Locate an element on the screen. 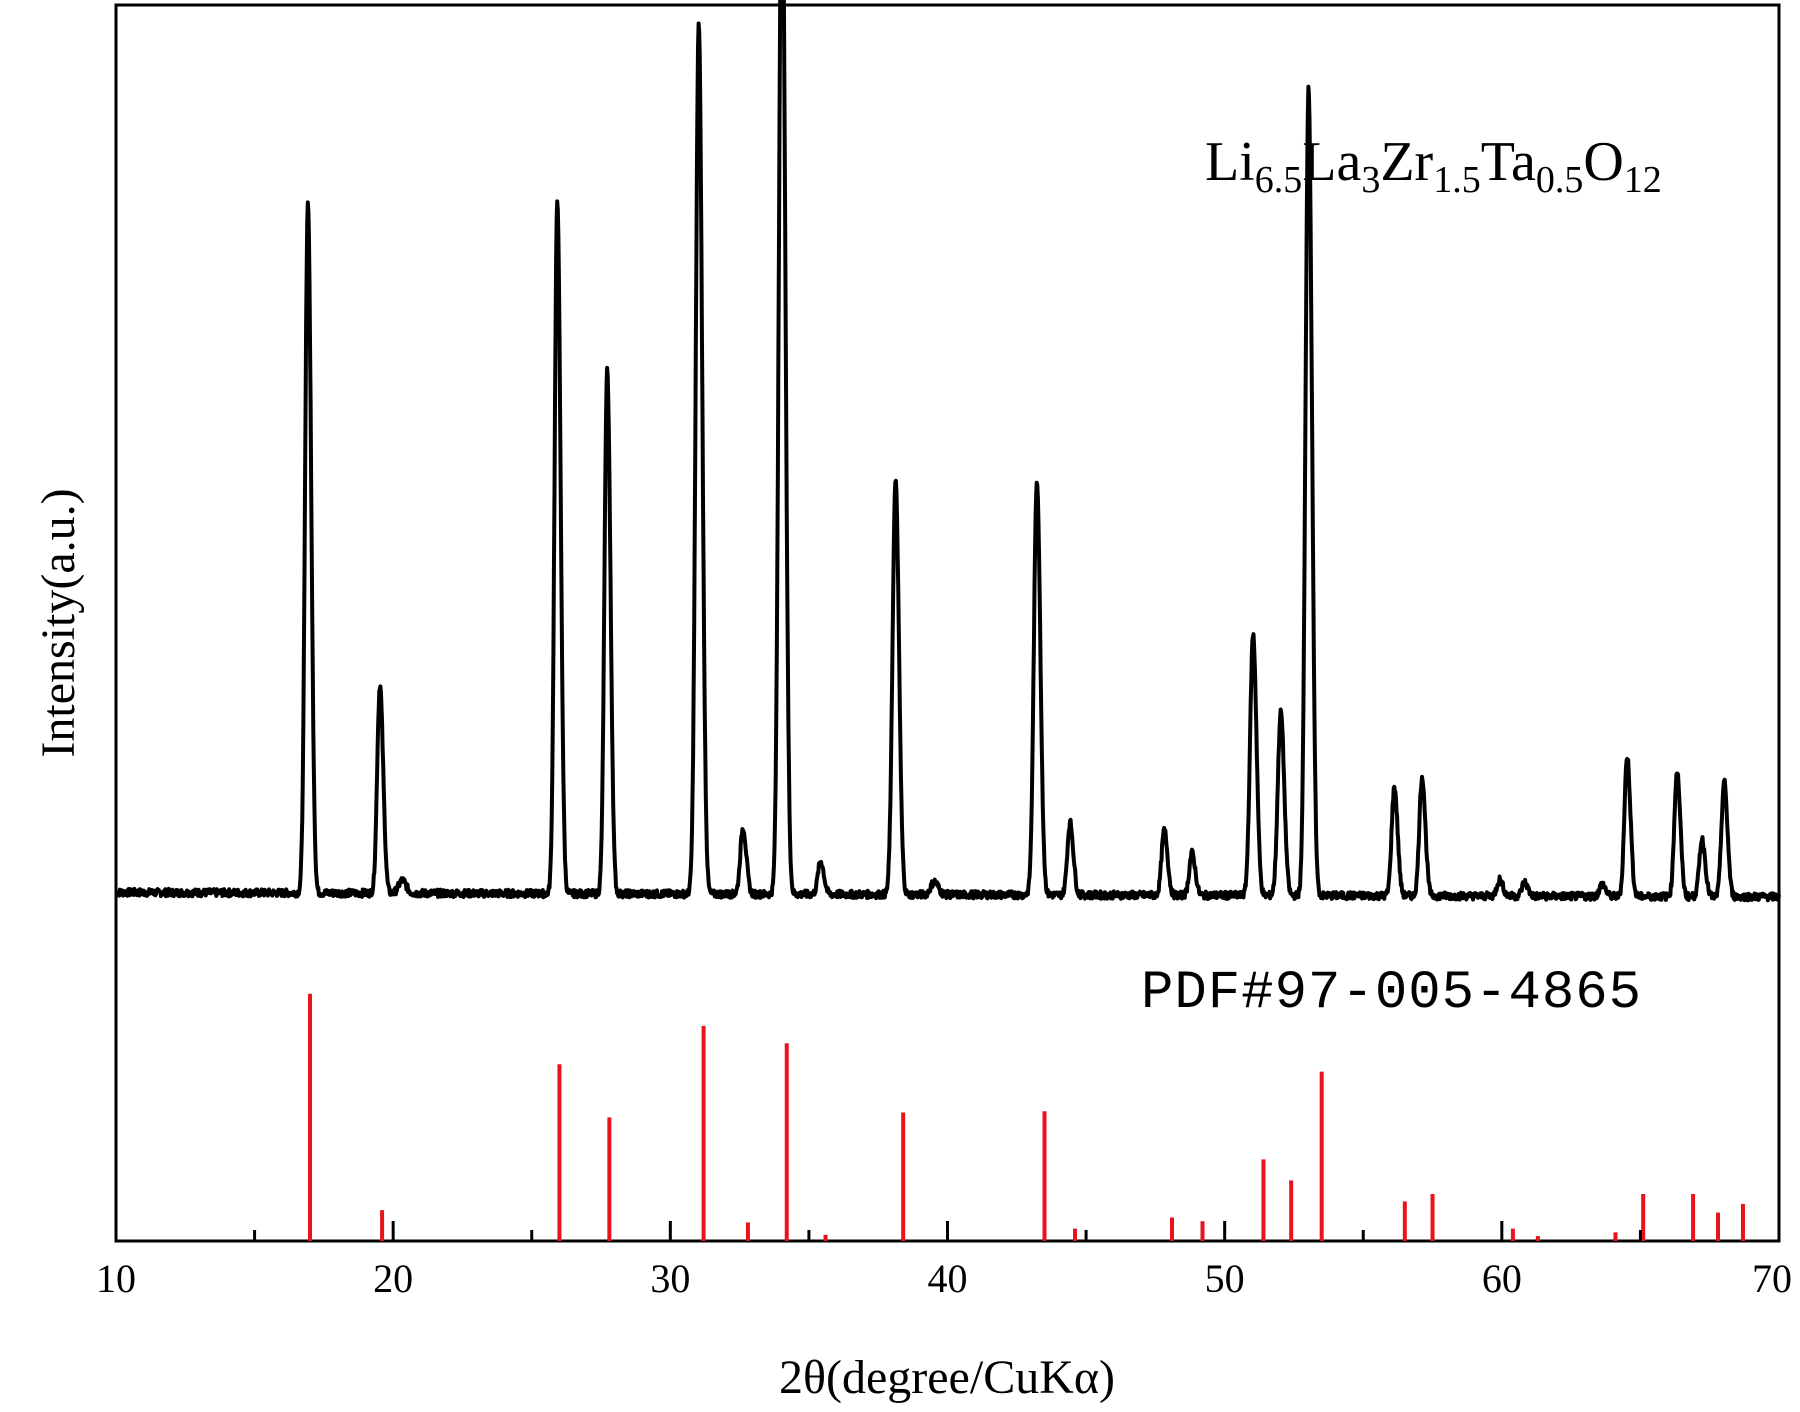  x-tick-label: 30 is located at coordinates (670, 1278).